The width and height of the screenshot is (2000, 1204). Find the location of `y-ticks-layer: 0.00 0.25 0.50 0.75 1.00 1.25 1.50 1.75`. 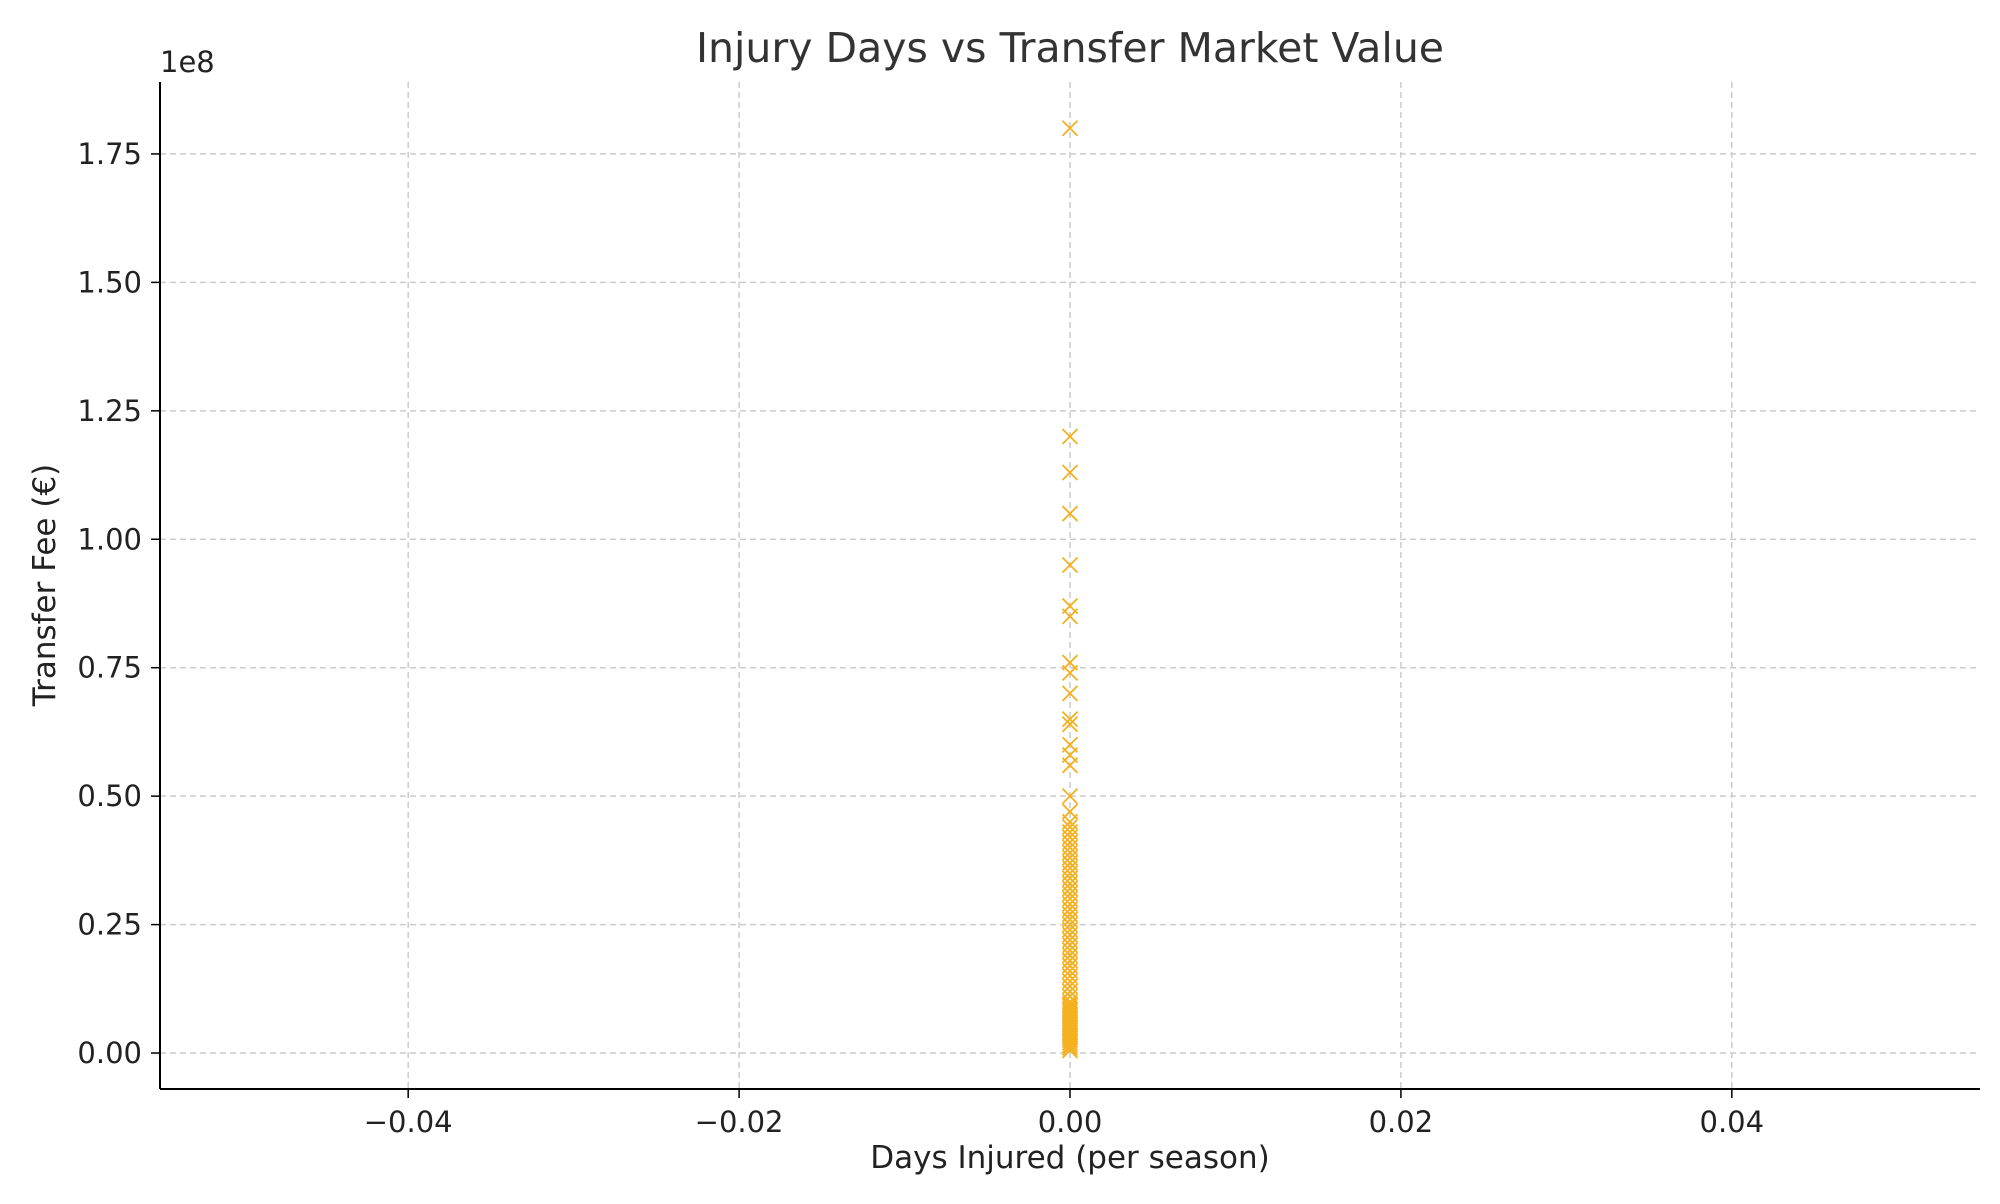

y-ticks-layer: 0.00 0.25 0.50 0.75 1.00 1.25 1.50 1.75 is located at coordinates (118, 603).